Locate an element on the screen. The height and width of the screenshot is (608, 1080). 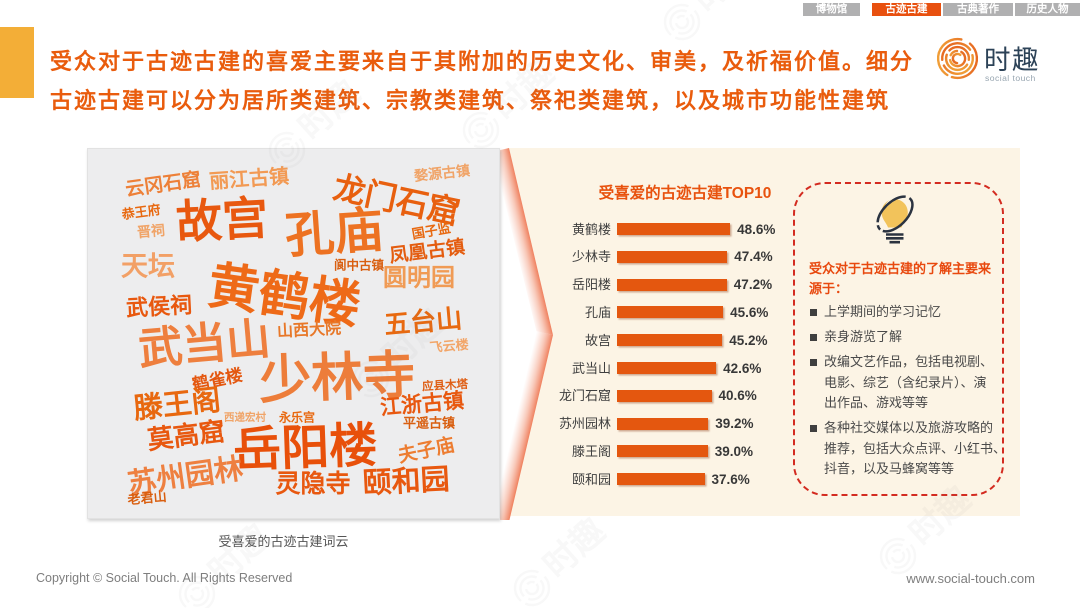
svg-text: 时趣 is located at coordinates (1012, 60).